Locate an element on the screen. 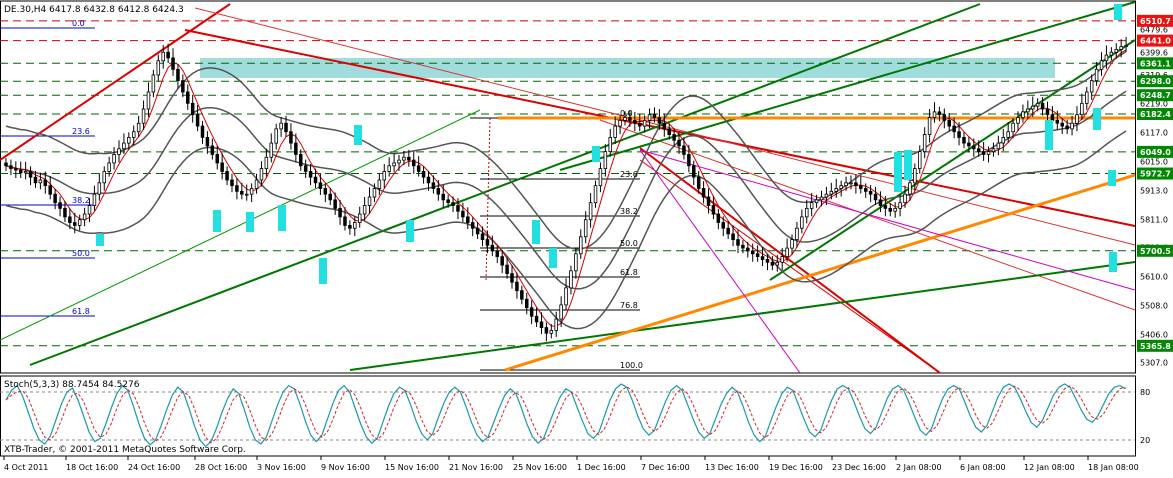 This screenshot has height=478, width=1173. stoch-tick-1: 20 is located at coordinates (1145, 440).